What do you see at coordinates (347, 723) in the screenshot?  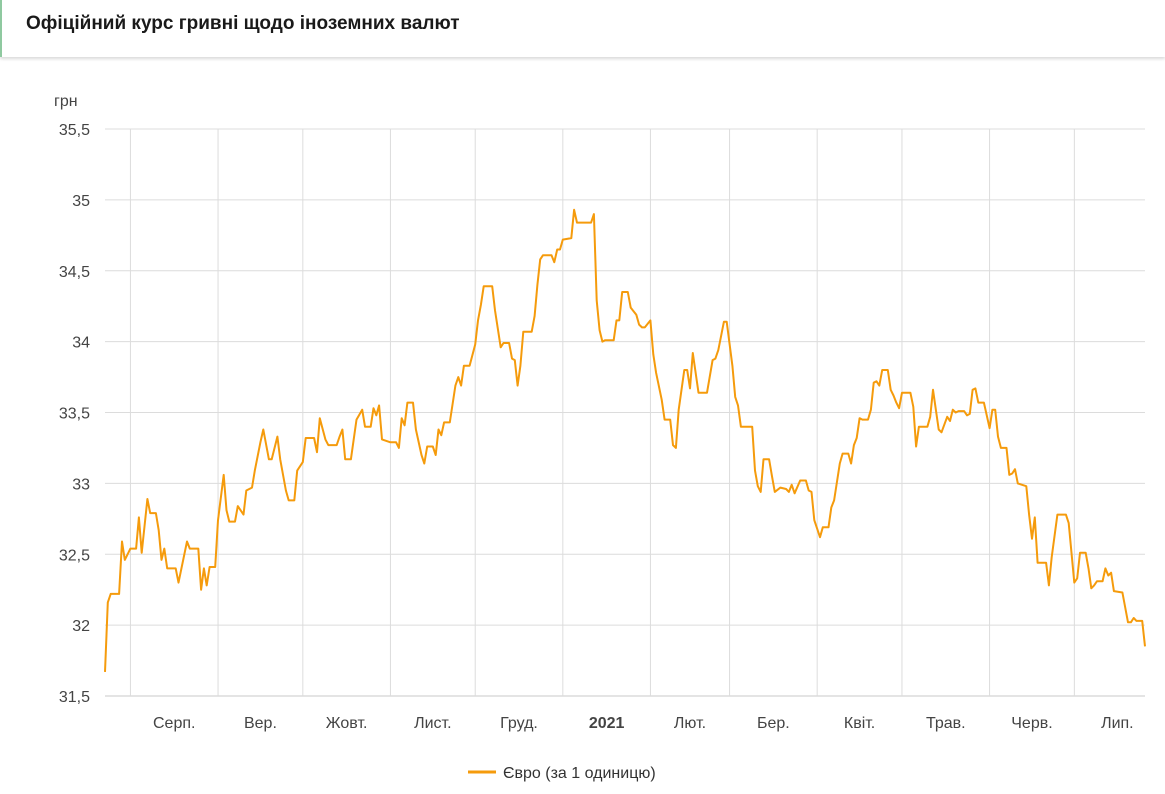 I see `x-tick-label: Жовт.` at bounding box center [347, 723].